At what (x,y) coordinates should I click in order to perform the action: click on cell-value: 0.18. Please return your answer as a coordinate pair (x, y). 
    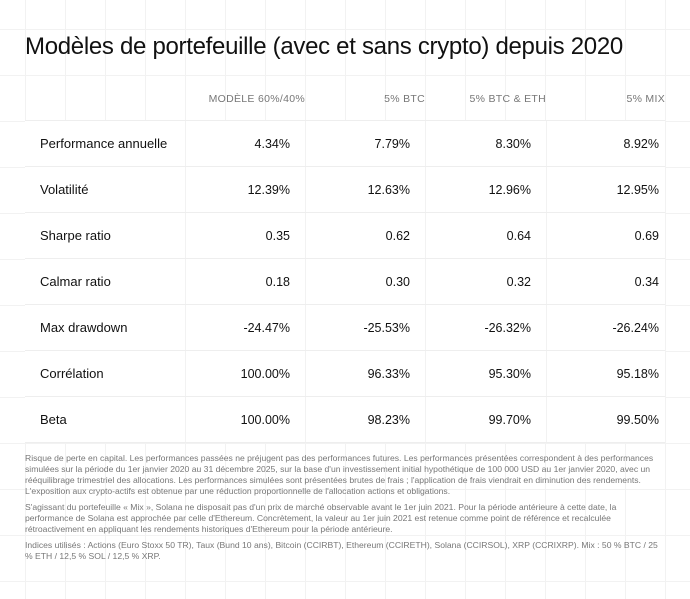
    Looking at the image, I should click on (245, 281).